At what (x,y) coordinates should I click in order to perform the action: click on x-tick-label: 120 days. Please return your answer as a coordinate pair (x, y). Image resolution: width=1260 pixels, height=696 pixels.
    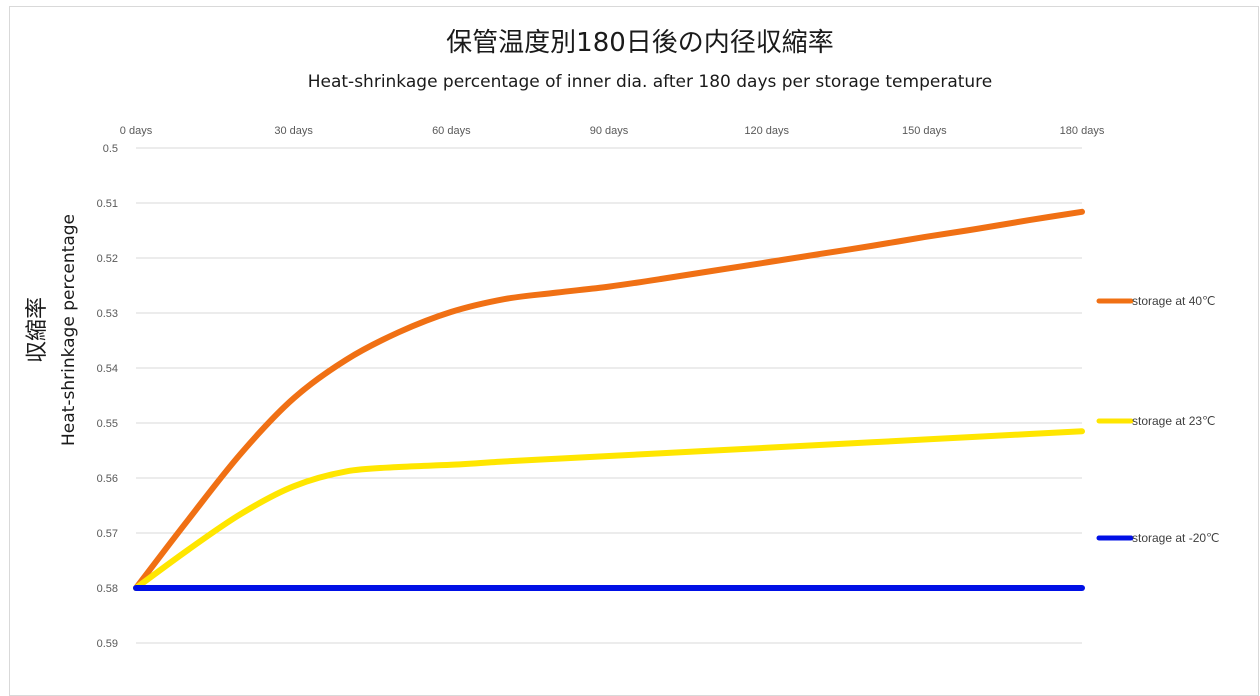
    Looking at the image, I should click on (766, 131).